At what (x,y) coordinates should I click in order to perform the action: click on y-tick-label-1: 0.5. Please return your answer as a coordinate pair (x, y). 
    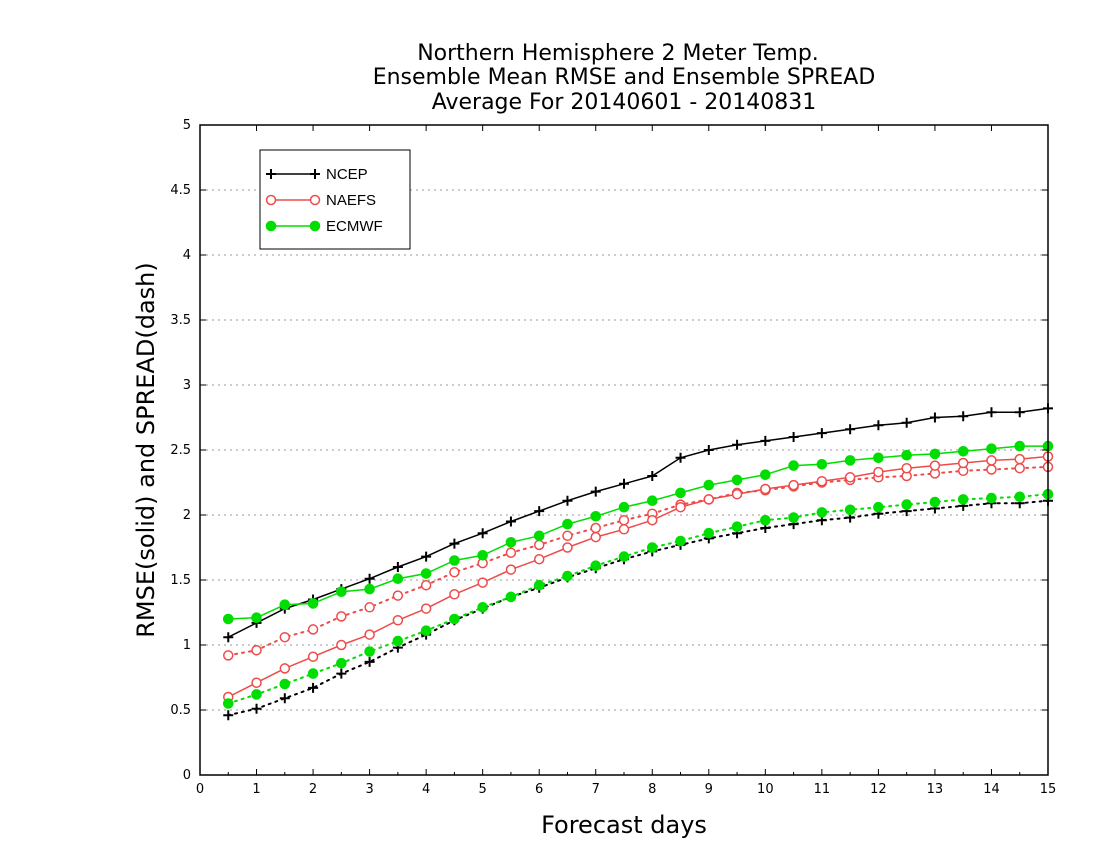
    Looking at the image, I should click on (180, 710).